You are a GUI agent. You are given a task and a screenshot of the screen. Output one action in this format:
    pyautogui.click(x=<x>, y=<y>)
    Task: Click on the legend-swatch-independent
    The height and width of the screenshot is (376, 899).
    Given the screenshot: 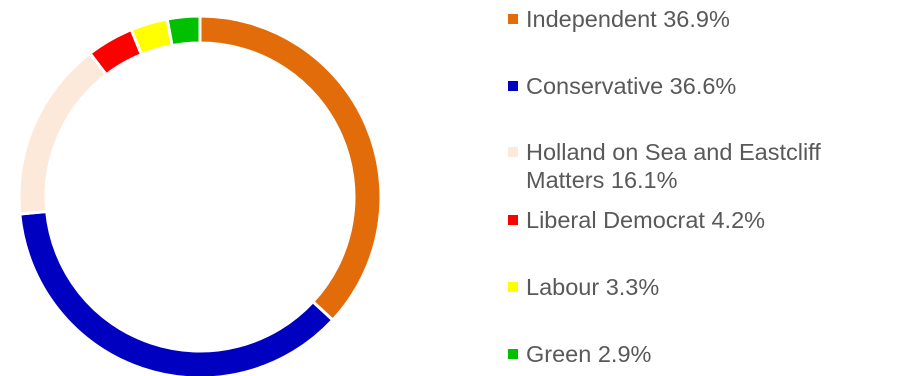 What is the action you would take?
    pyautogui.click(x=513, y=19)
    